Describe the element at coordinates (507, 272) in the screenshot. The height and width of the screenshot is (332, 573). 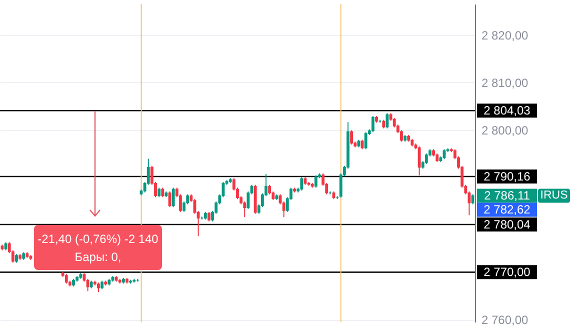
I see `ref-line-label: 2 770,00` at that location.